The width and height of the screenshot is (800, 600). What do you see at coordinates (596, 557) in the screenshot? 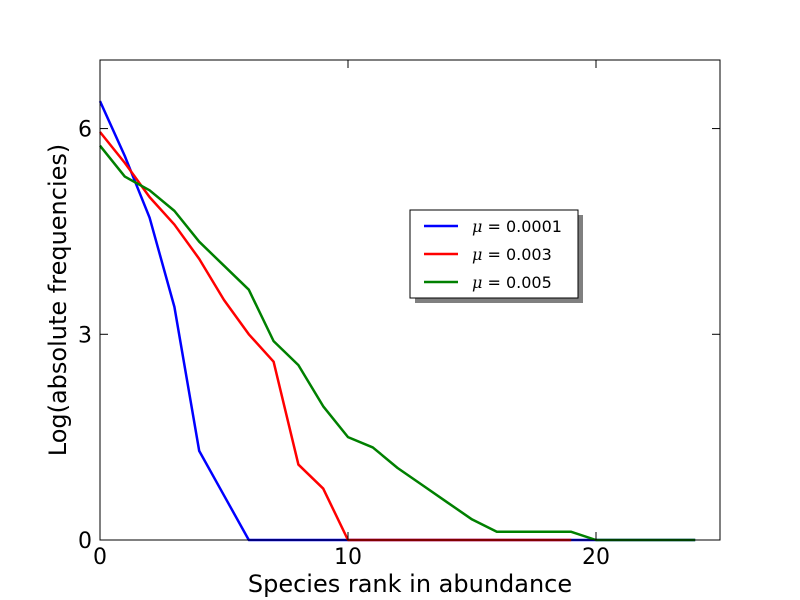
I see `x-tick-label: 20` at bounding box center [596, 557].